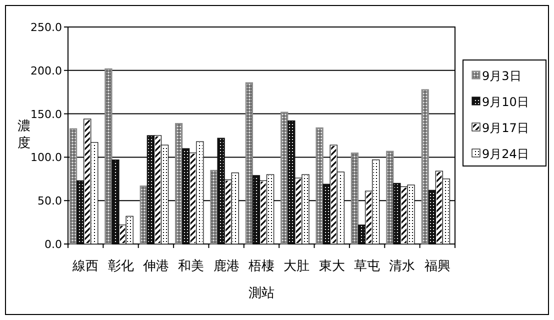  Describe the element at coordinates (367, 266) in the screenshot. I see `x-tick-label: 草屯` at that location.